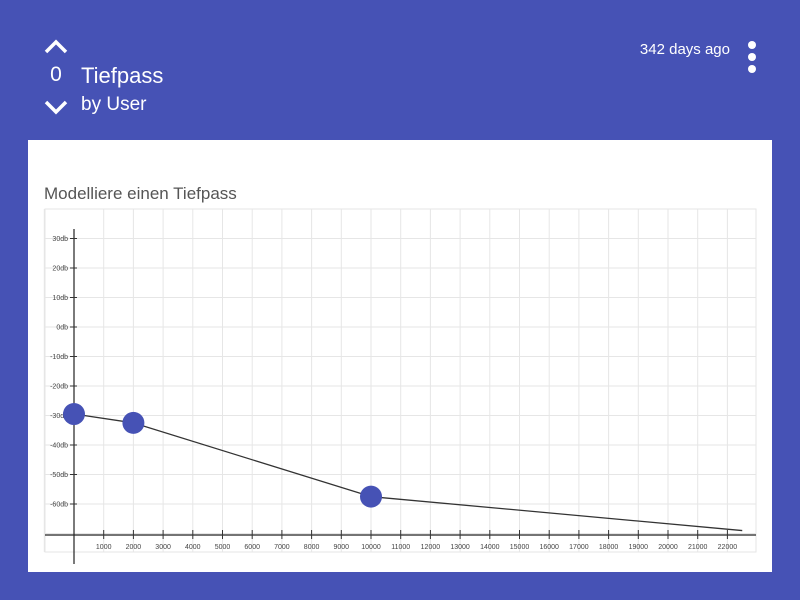 Image resolution: width=800 pixels, height=600 pixels. What do you see at coordinates (752, 45) in the screenshot?
I see `more-vert-icon` at bounding box center [752, 45].